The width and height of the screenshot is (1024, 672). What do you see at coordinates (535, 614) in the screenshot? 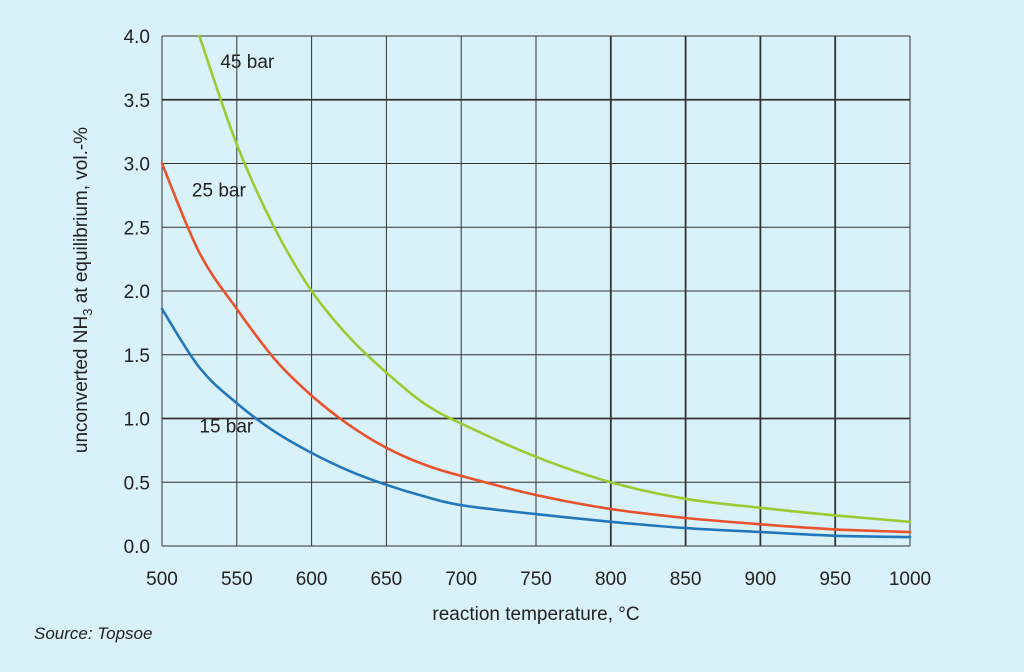
I see `x-axis-label: reaction temperature, °C` at bounding box center [535, 614].